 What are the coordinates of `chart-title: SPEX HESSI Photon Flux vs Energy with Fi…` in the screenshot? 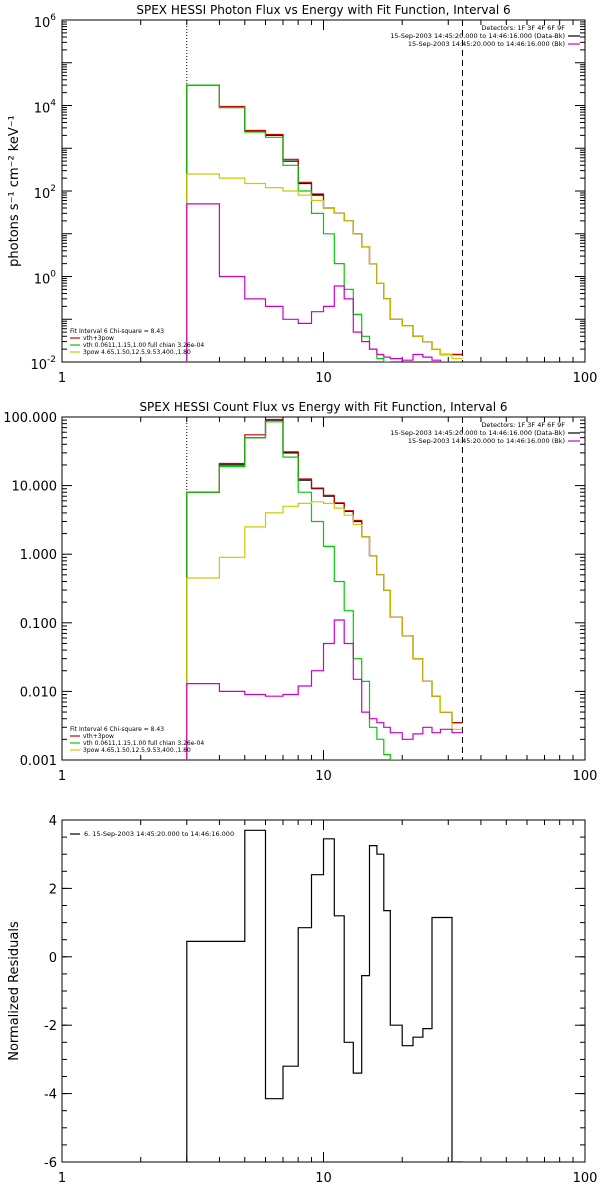 It's located at (323, 10).